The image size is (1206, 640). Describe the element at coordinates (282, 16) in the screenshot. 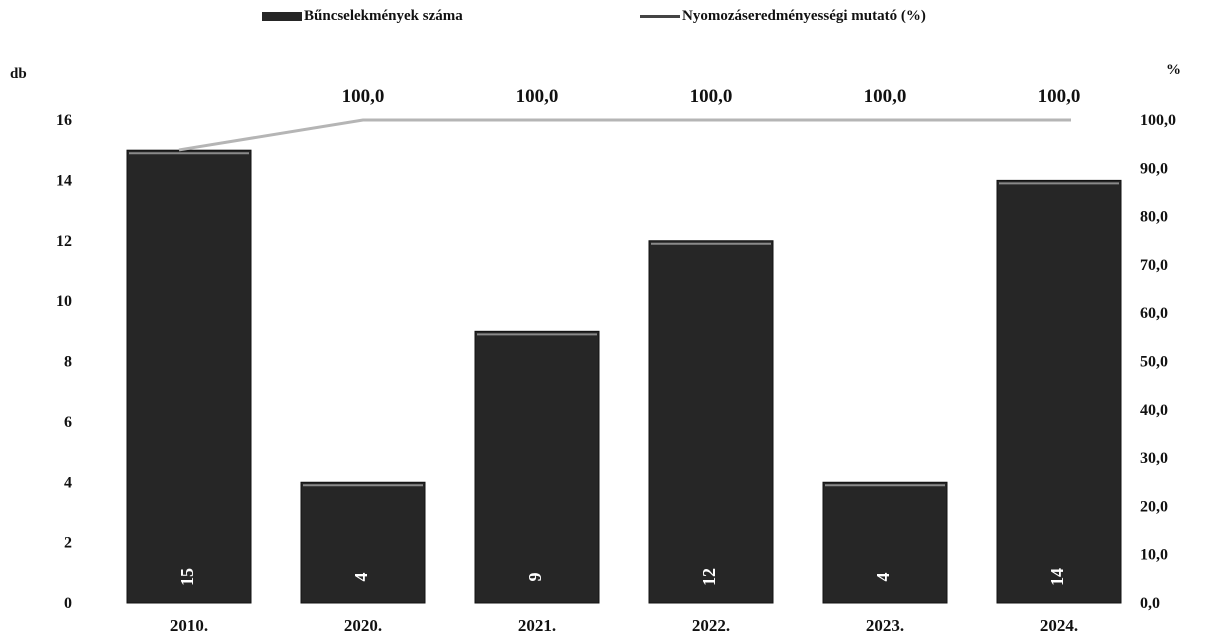

I see `legend-bar-swatch` at that location.